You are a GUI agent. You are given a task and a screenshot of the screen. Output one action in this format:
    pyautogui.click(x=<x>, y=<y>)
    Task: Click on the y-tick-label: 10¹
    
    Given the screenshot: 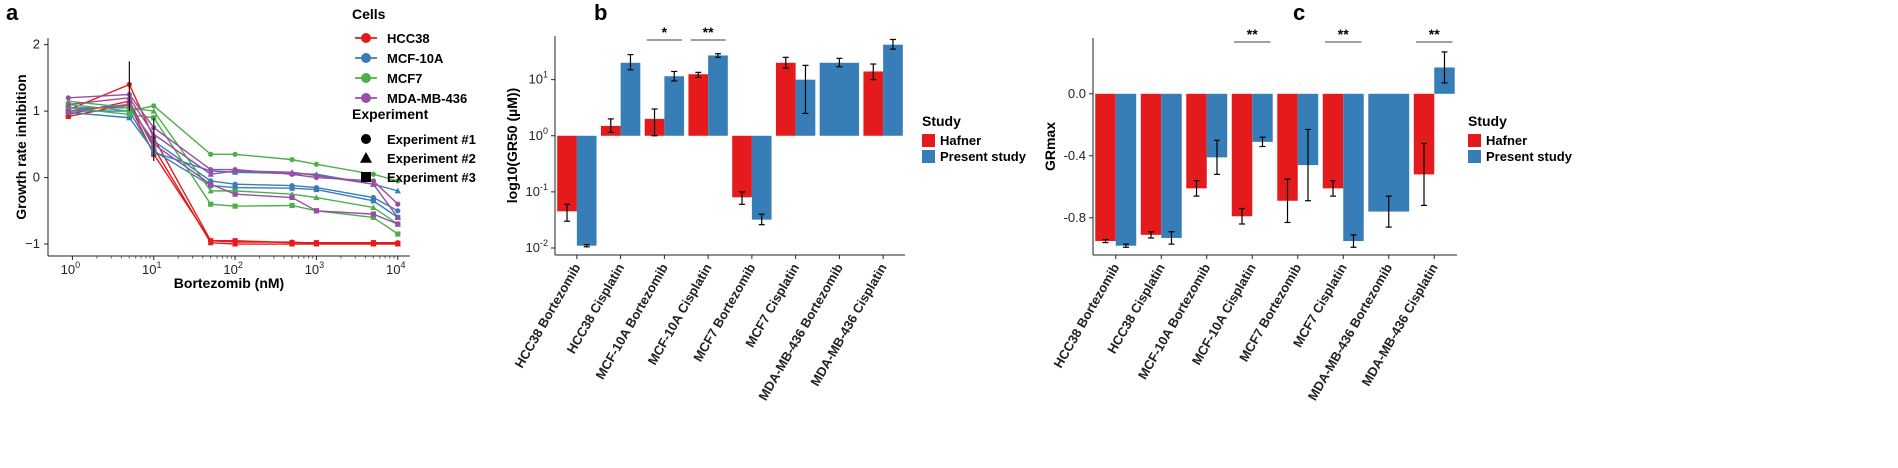 What is the action you would take?
    pyautogui.click(x=538, y=78)
    